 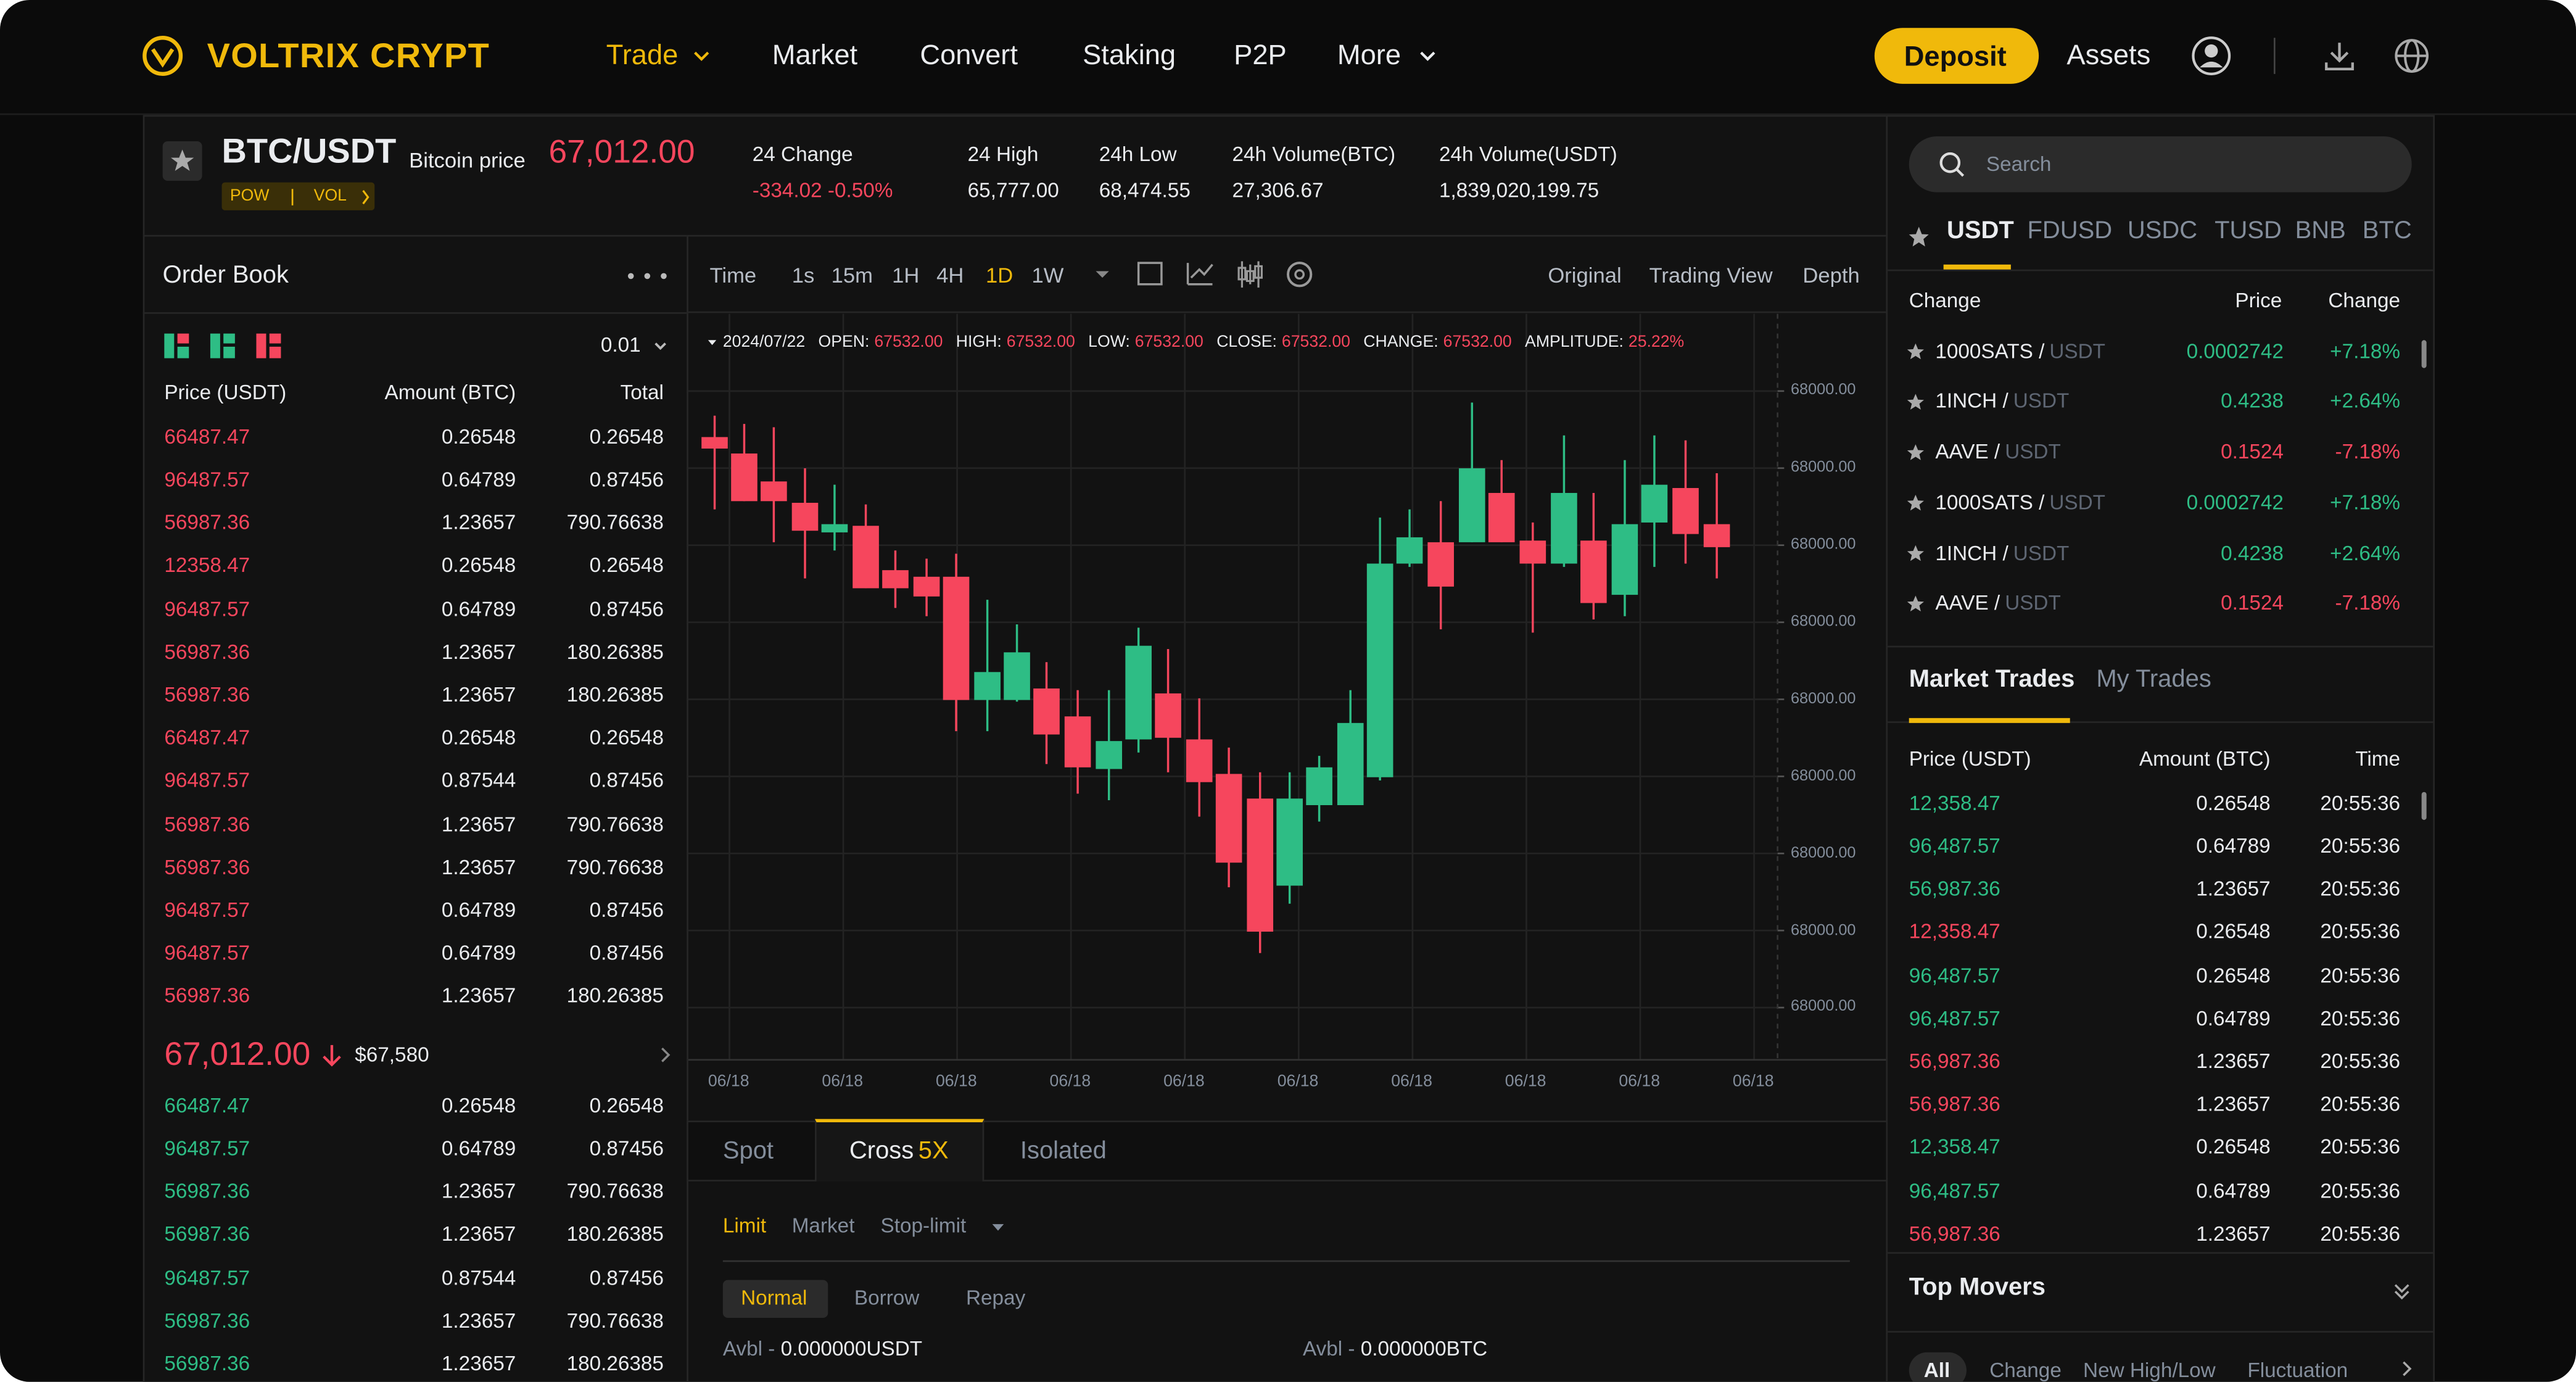 What do you see at coordinates (2387, 230) in the screenshot?
I see `quote-tab: BTC` at bounding box center [2387, 230].